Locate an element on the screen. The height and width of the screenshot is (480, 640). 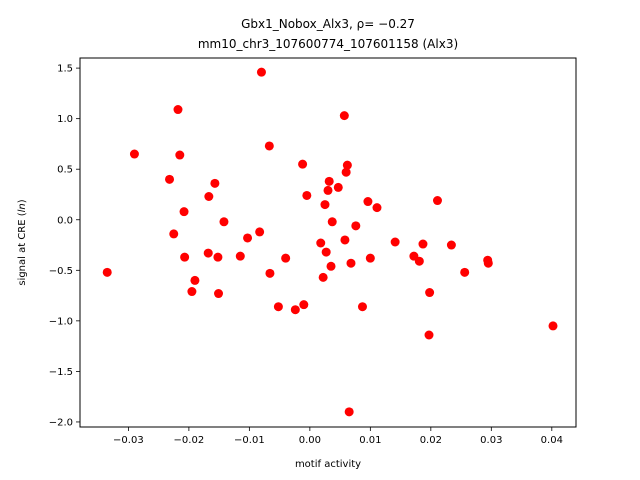
x-tick-label: 0.01 is located at coordinates (370, 440).